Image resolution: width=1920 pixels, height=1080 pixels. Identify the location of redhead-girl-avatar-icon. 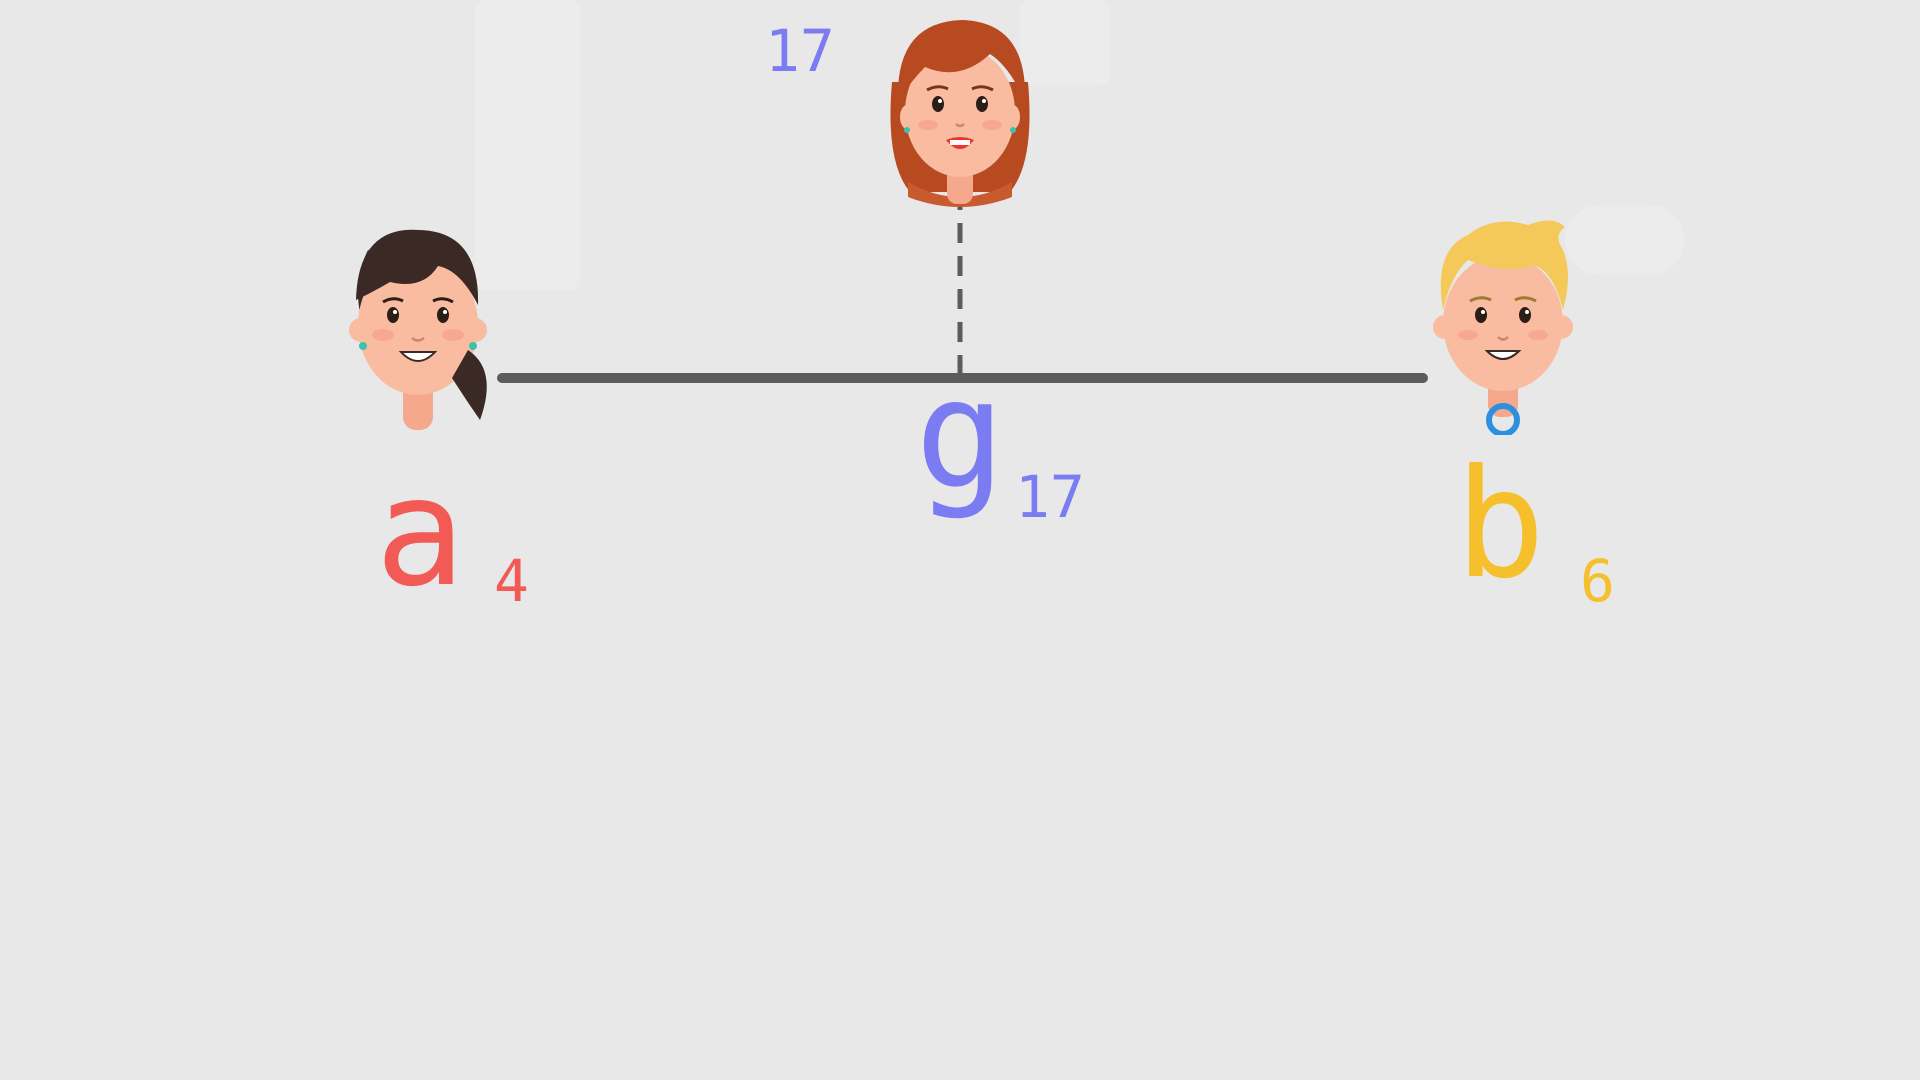
(960, 113).